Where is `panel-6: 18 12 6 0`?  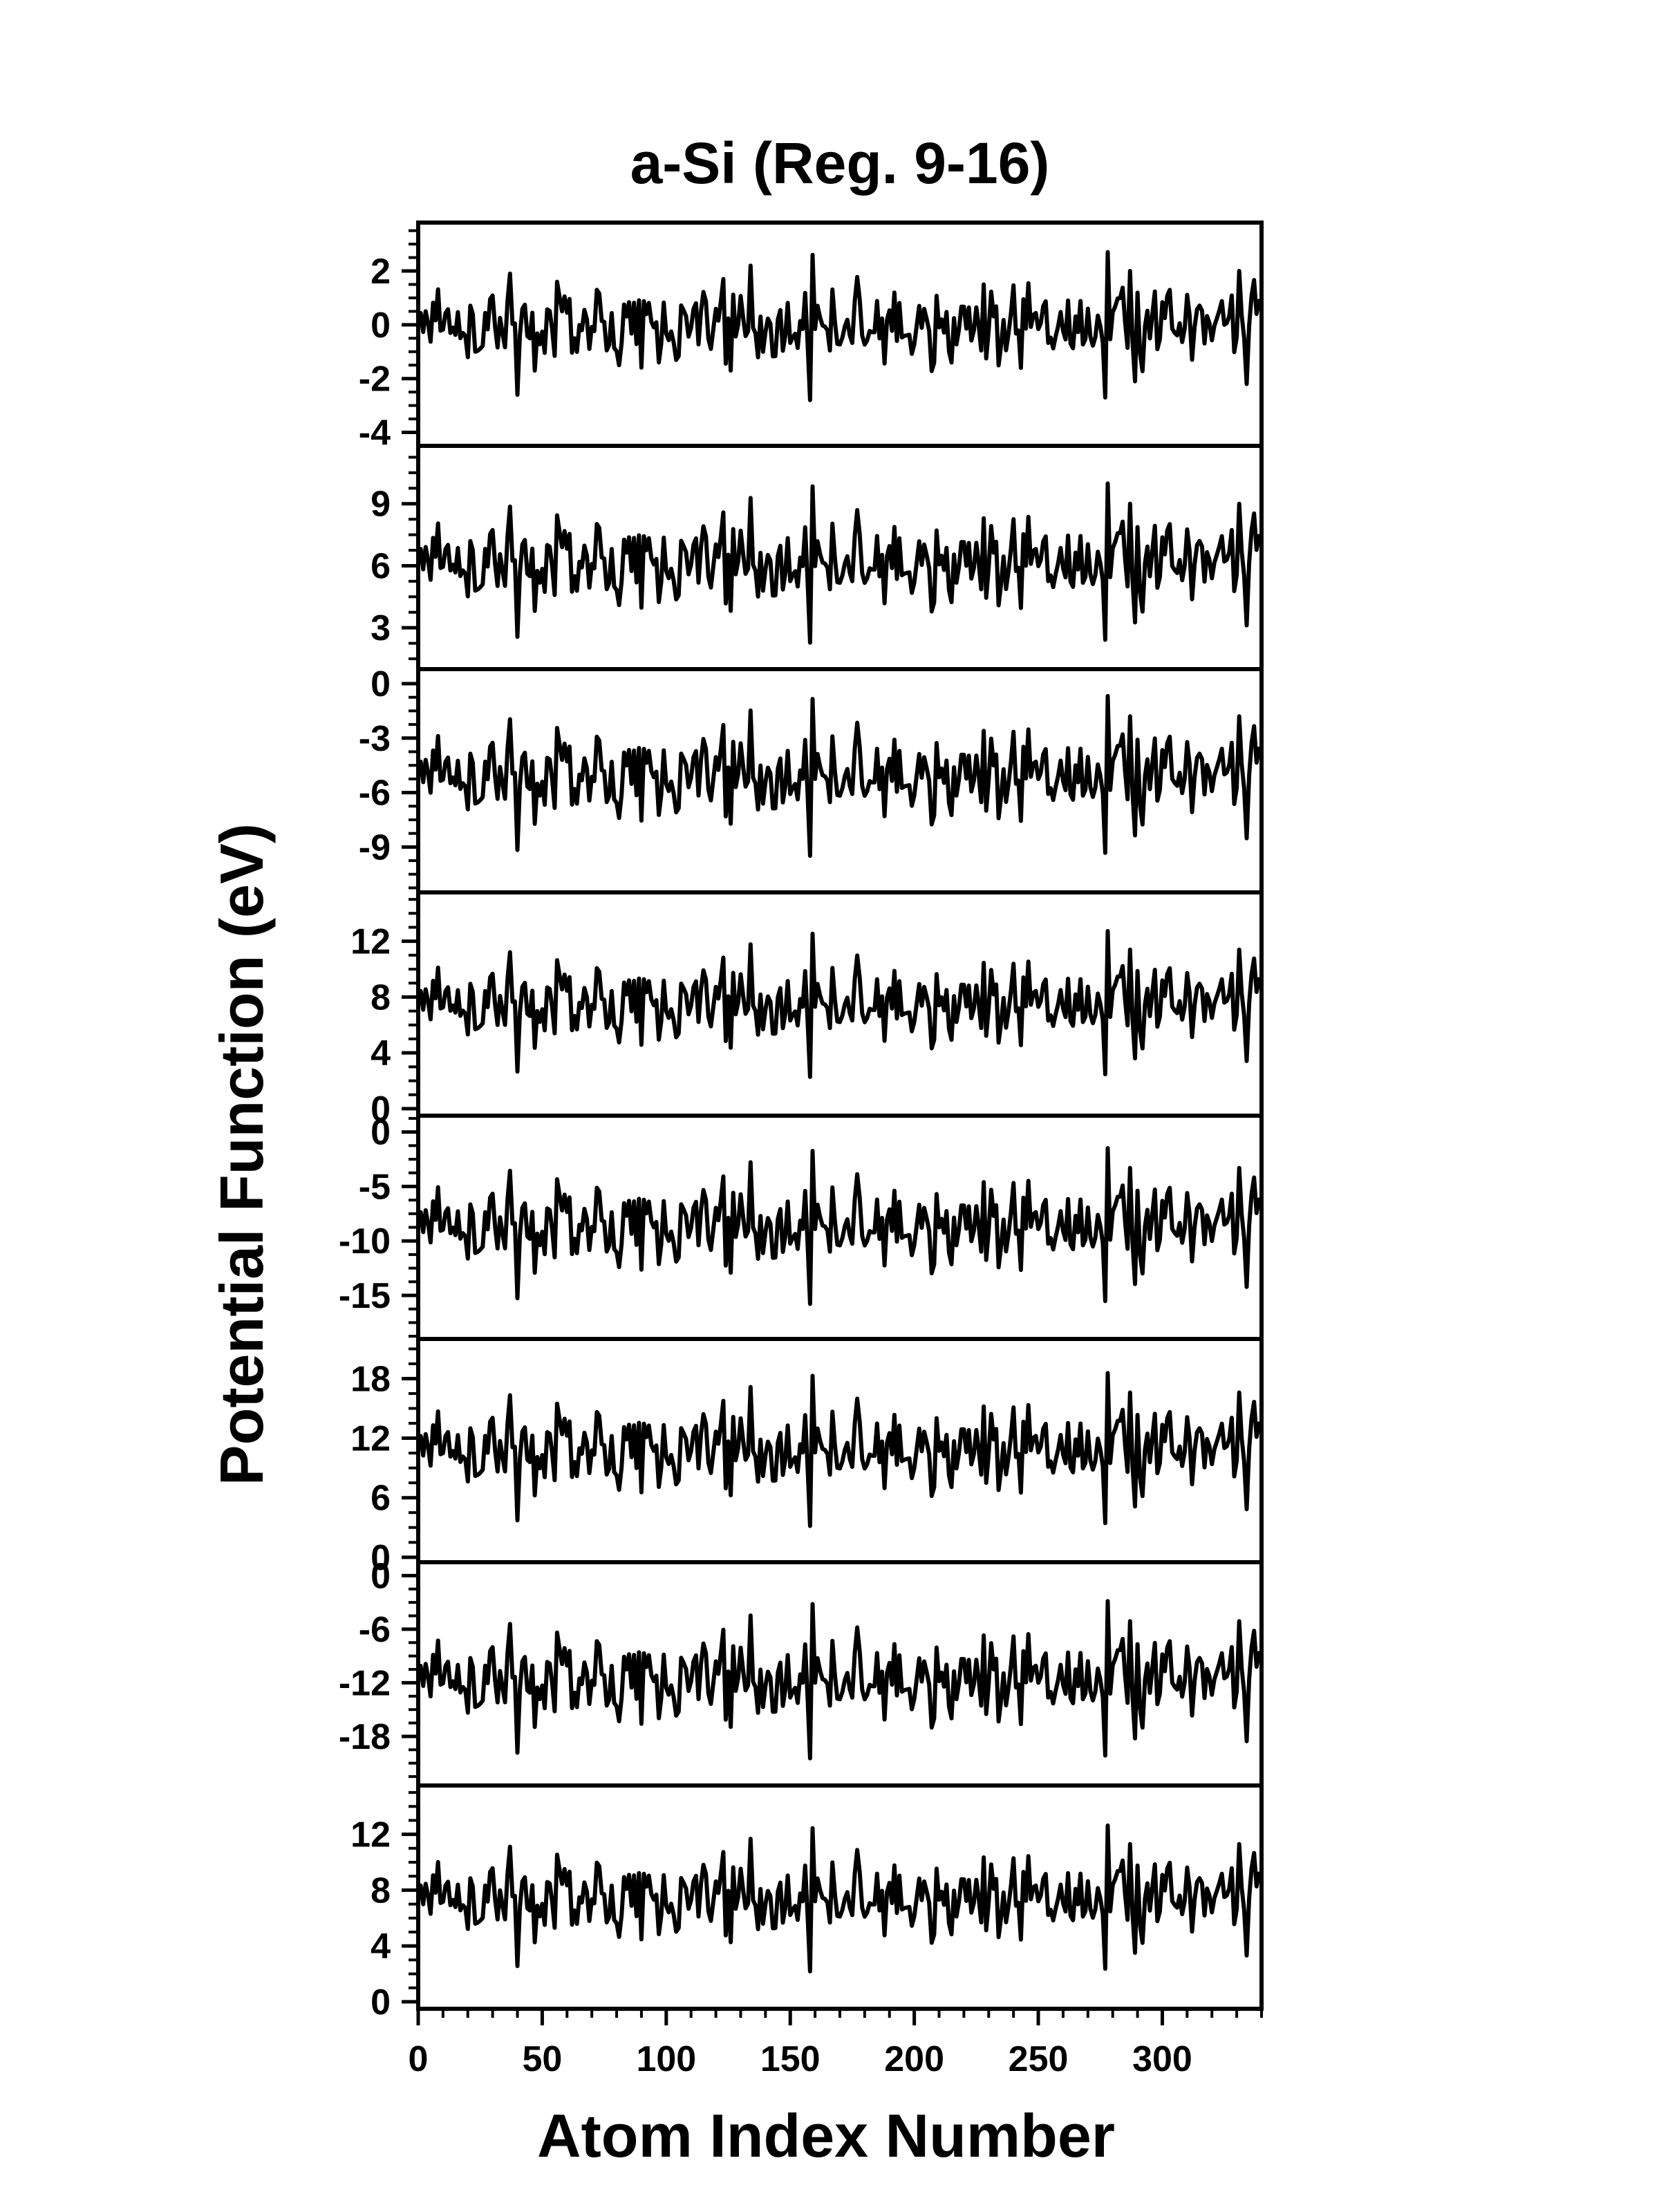
panel-6: 18 12 6 0 is located at coordinates (807, 1457).